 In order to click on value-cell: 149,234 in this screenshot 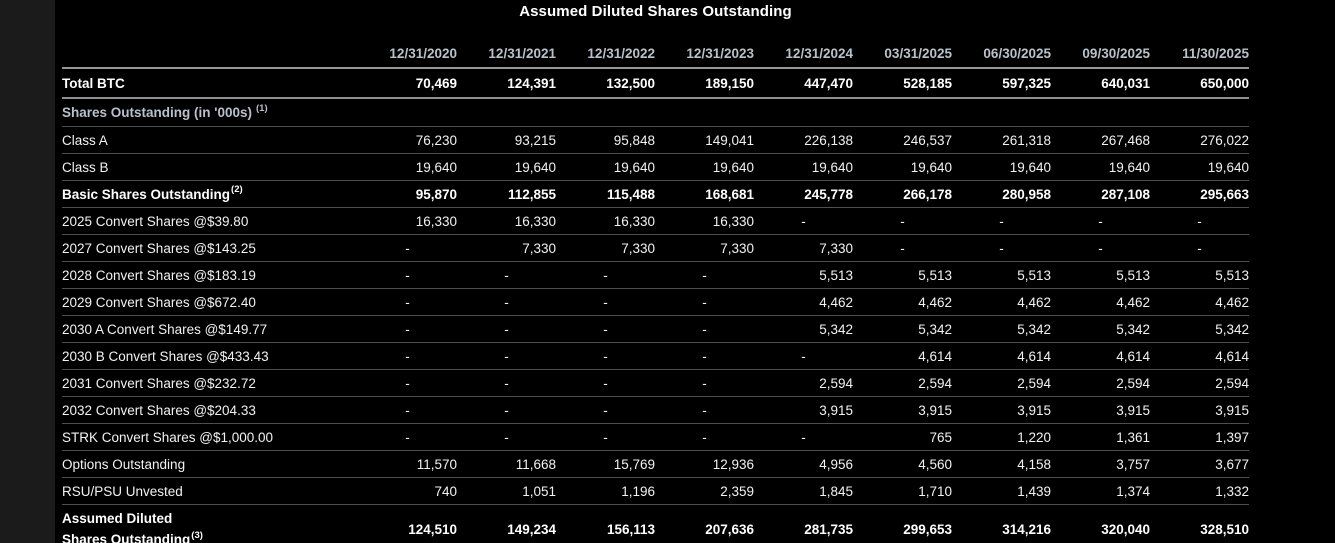, I will do `click(506, 523)`.